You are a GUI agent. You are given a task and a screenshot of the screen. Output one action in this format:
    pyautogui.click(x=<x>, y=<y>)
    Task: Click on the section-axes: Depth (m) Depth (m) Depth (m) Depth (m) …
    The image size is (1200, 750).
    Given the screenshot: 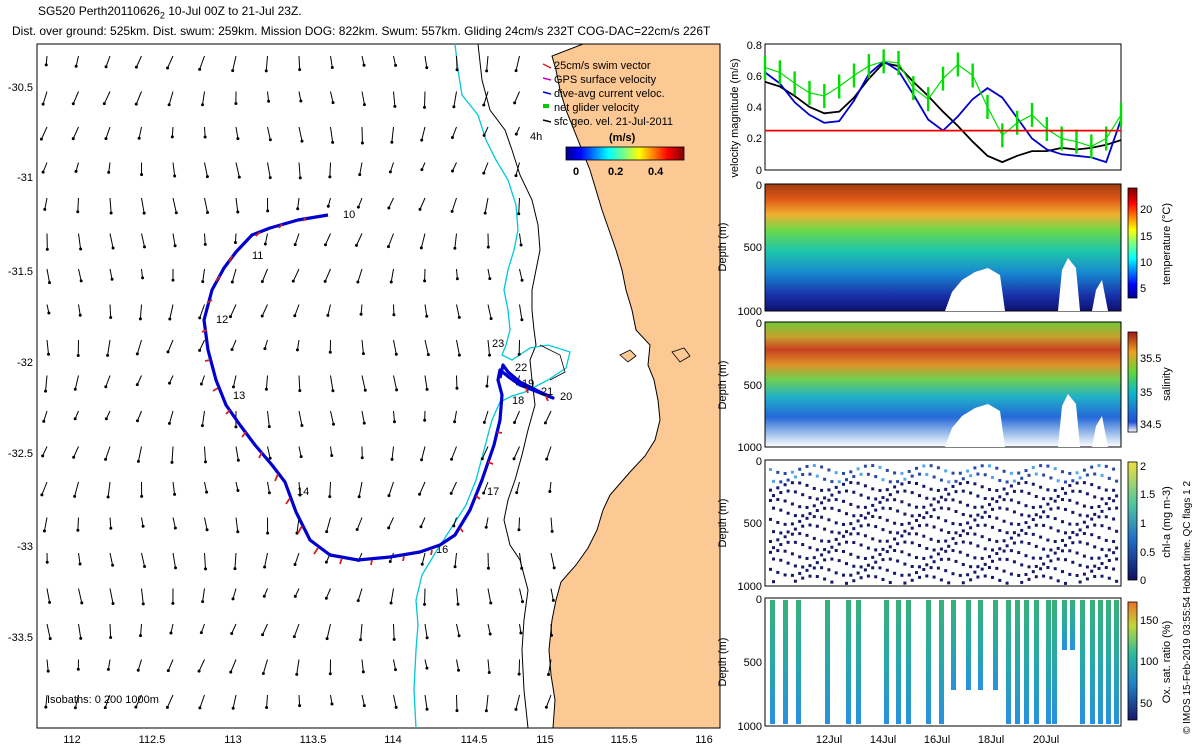 What is the action you would take?
    pyautogui.click(x=739, y=456)
    